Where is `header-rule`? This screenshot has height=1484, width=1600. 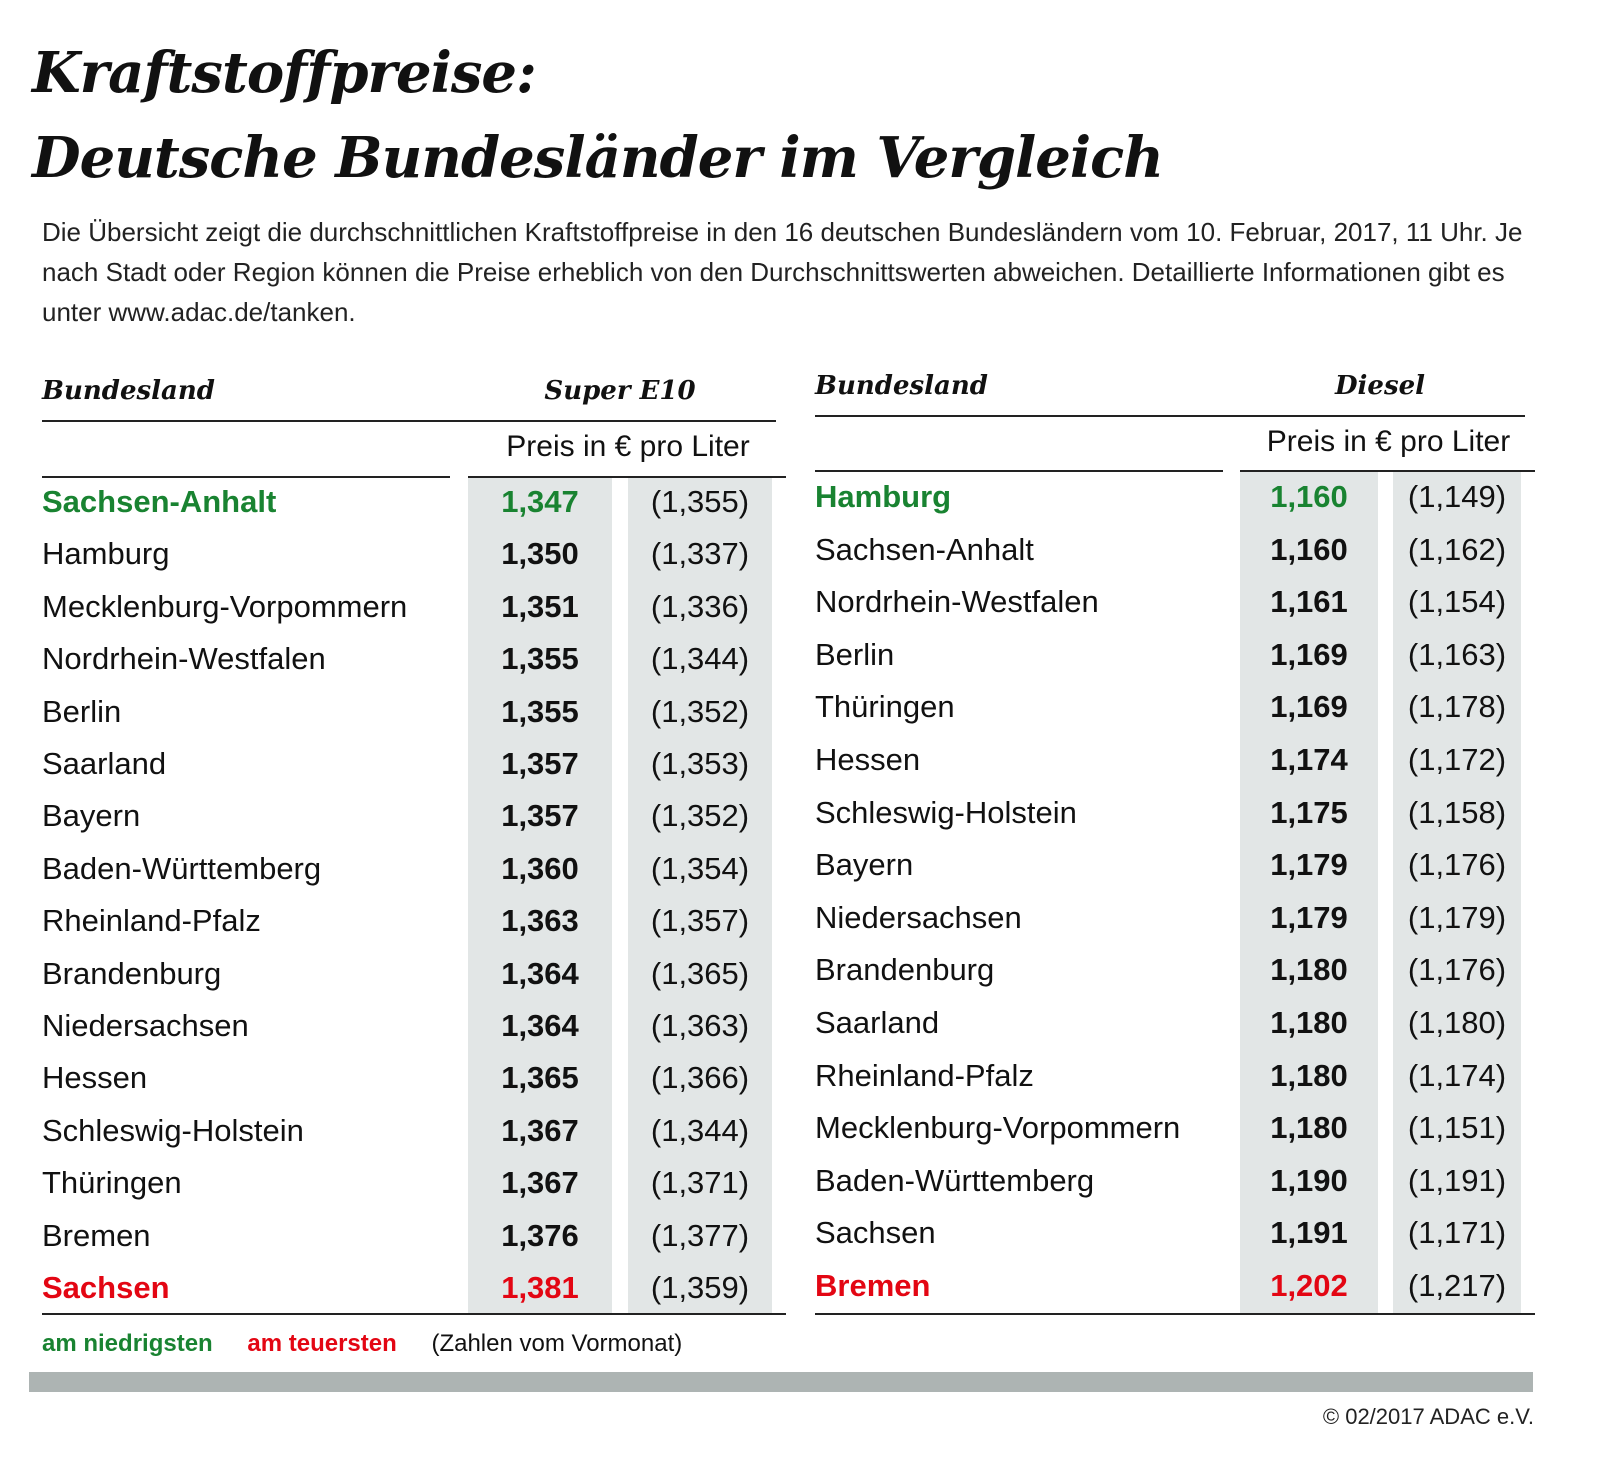
header-rule is located at coordinates (409, 421).